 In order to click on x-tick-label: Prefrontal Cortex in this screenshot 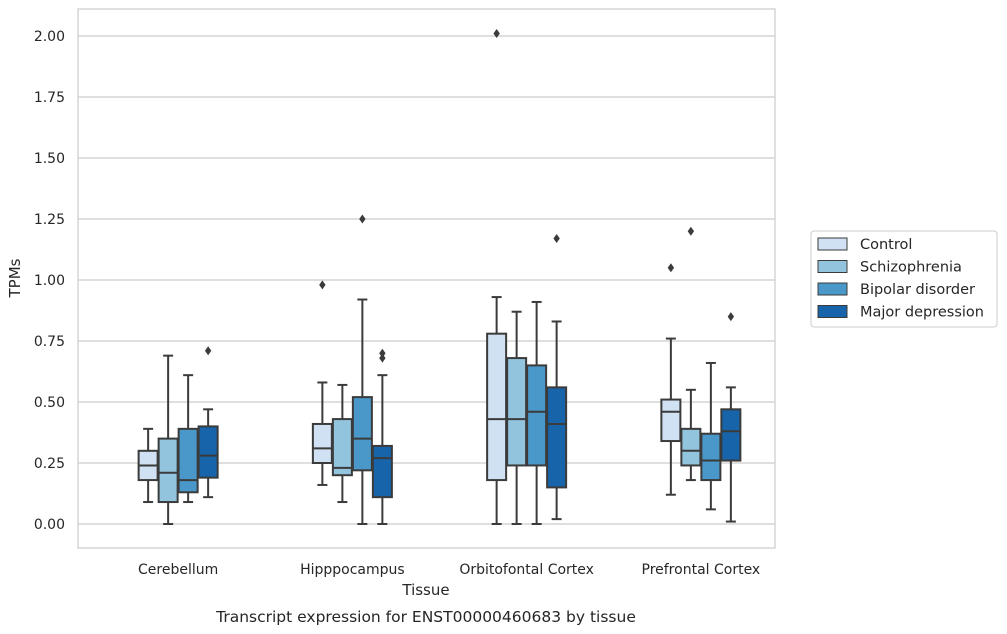, I will do `click(701, 570)`.